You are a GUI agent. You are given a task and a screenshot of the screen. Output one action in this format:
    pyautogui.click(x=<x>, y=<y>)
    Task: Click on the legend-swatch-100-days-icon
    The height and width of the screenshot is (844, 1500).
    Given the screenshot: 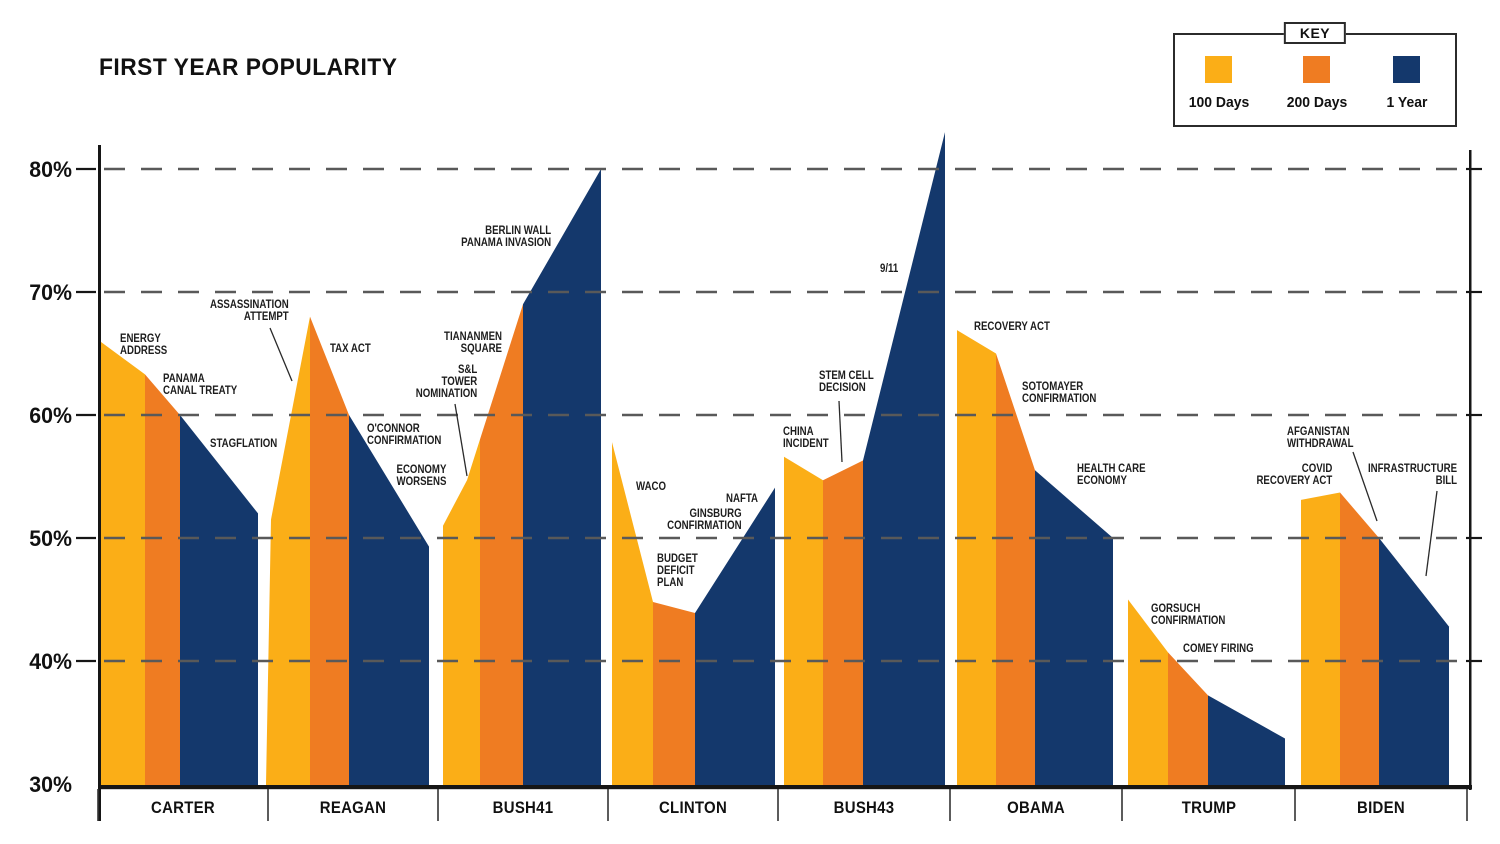 What is the action you would take?
    pyautogui.click(x=1218, y=69)
    